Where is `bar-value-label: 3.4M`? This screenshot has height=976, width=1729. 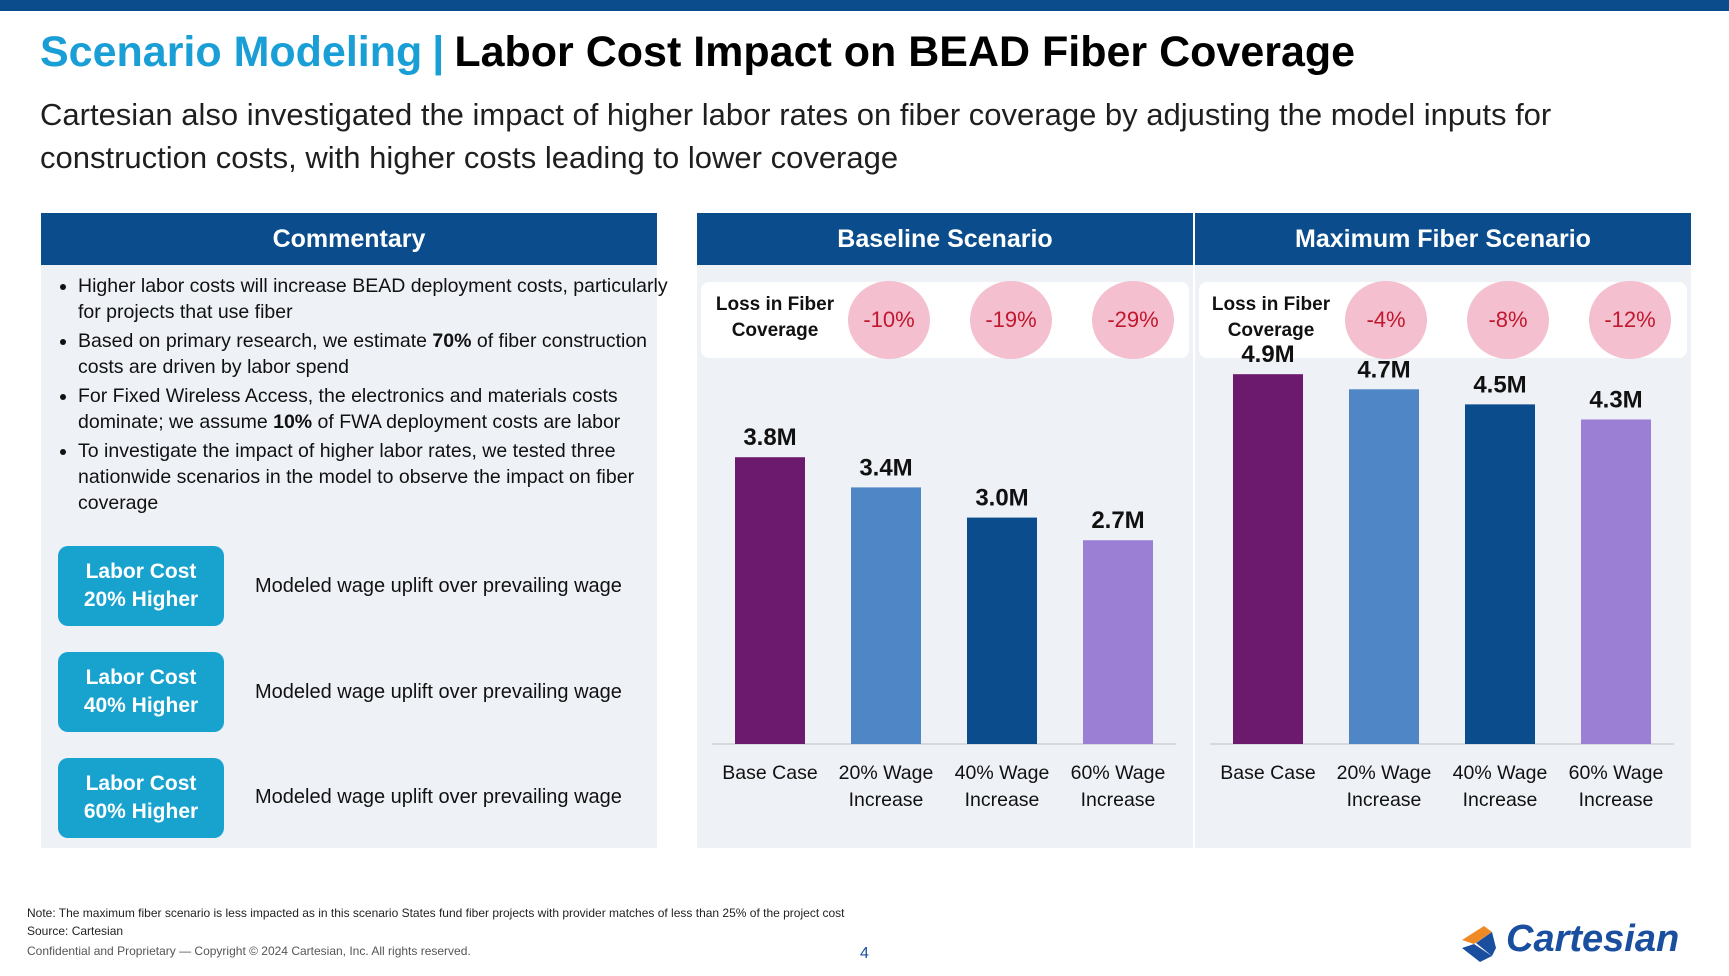 bar-value-label: 3.4M is located at coordinates (885, 467).